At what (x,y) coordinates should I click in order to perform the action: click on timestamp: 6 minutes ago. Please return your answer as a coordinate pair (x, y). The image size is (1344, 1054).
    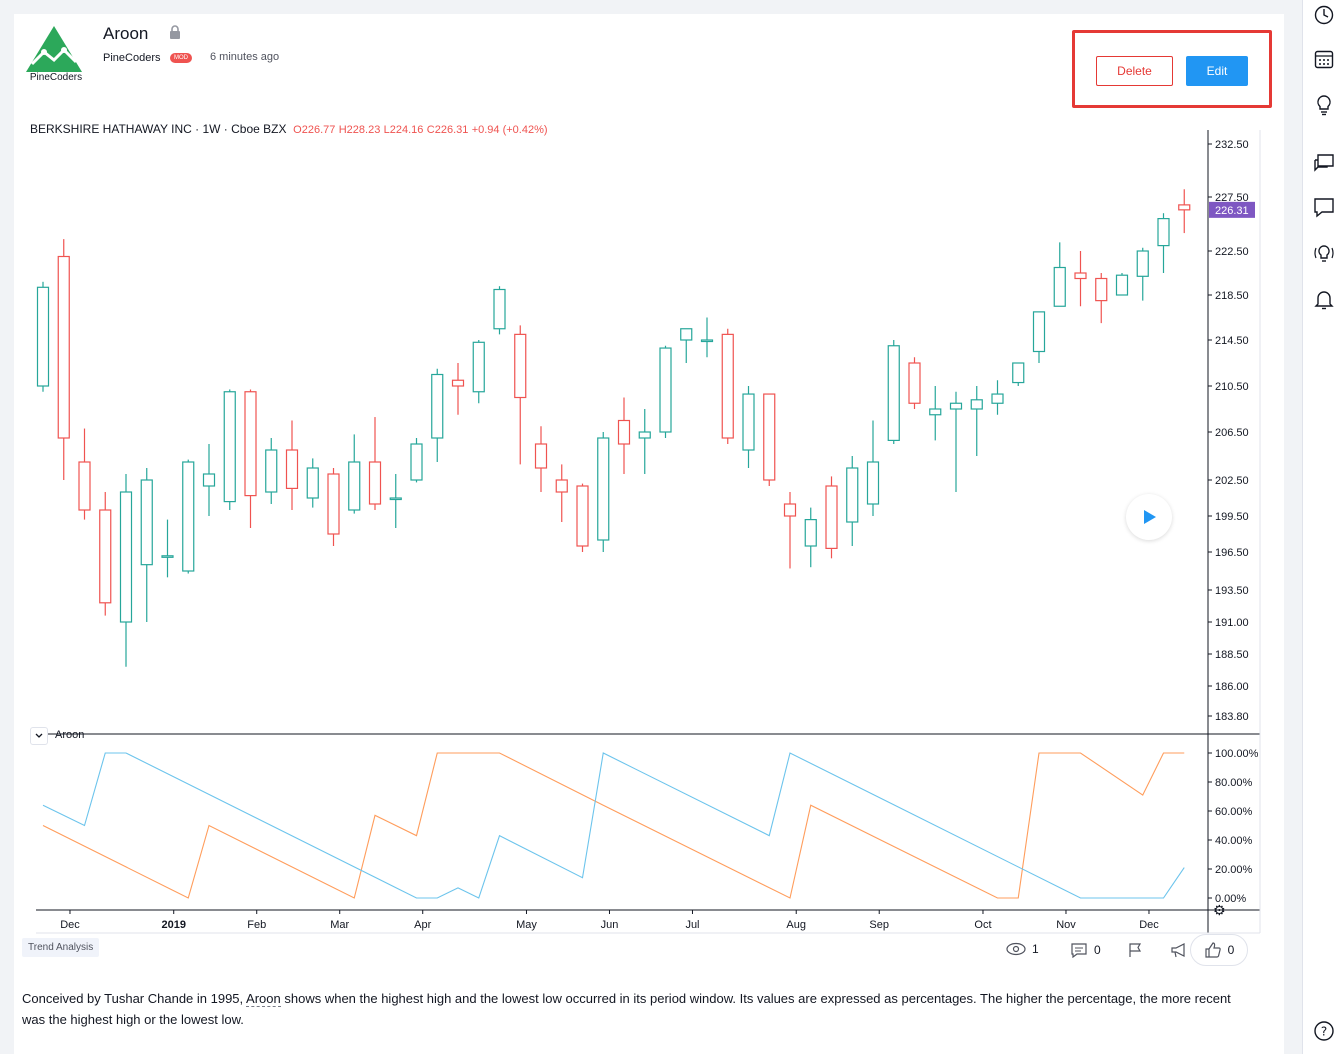
    Looking at the image, I should click on (245, 57).